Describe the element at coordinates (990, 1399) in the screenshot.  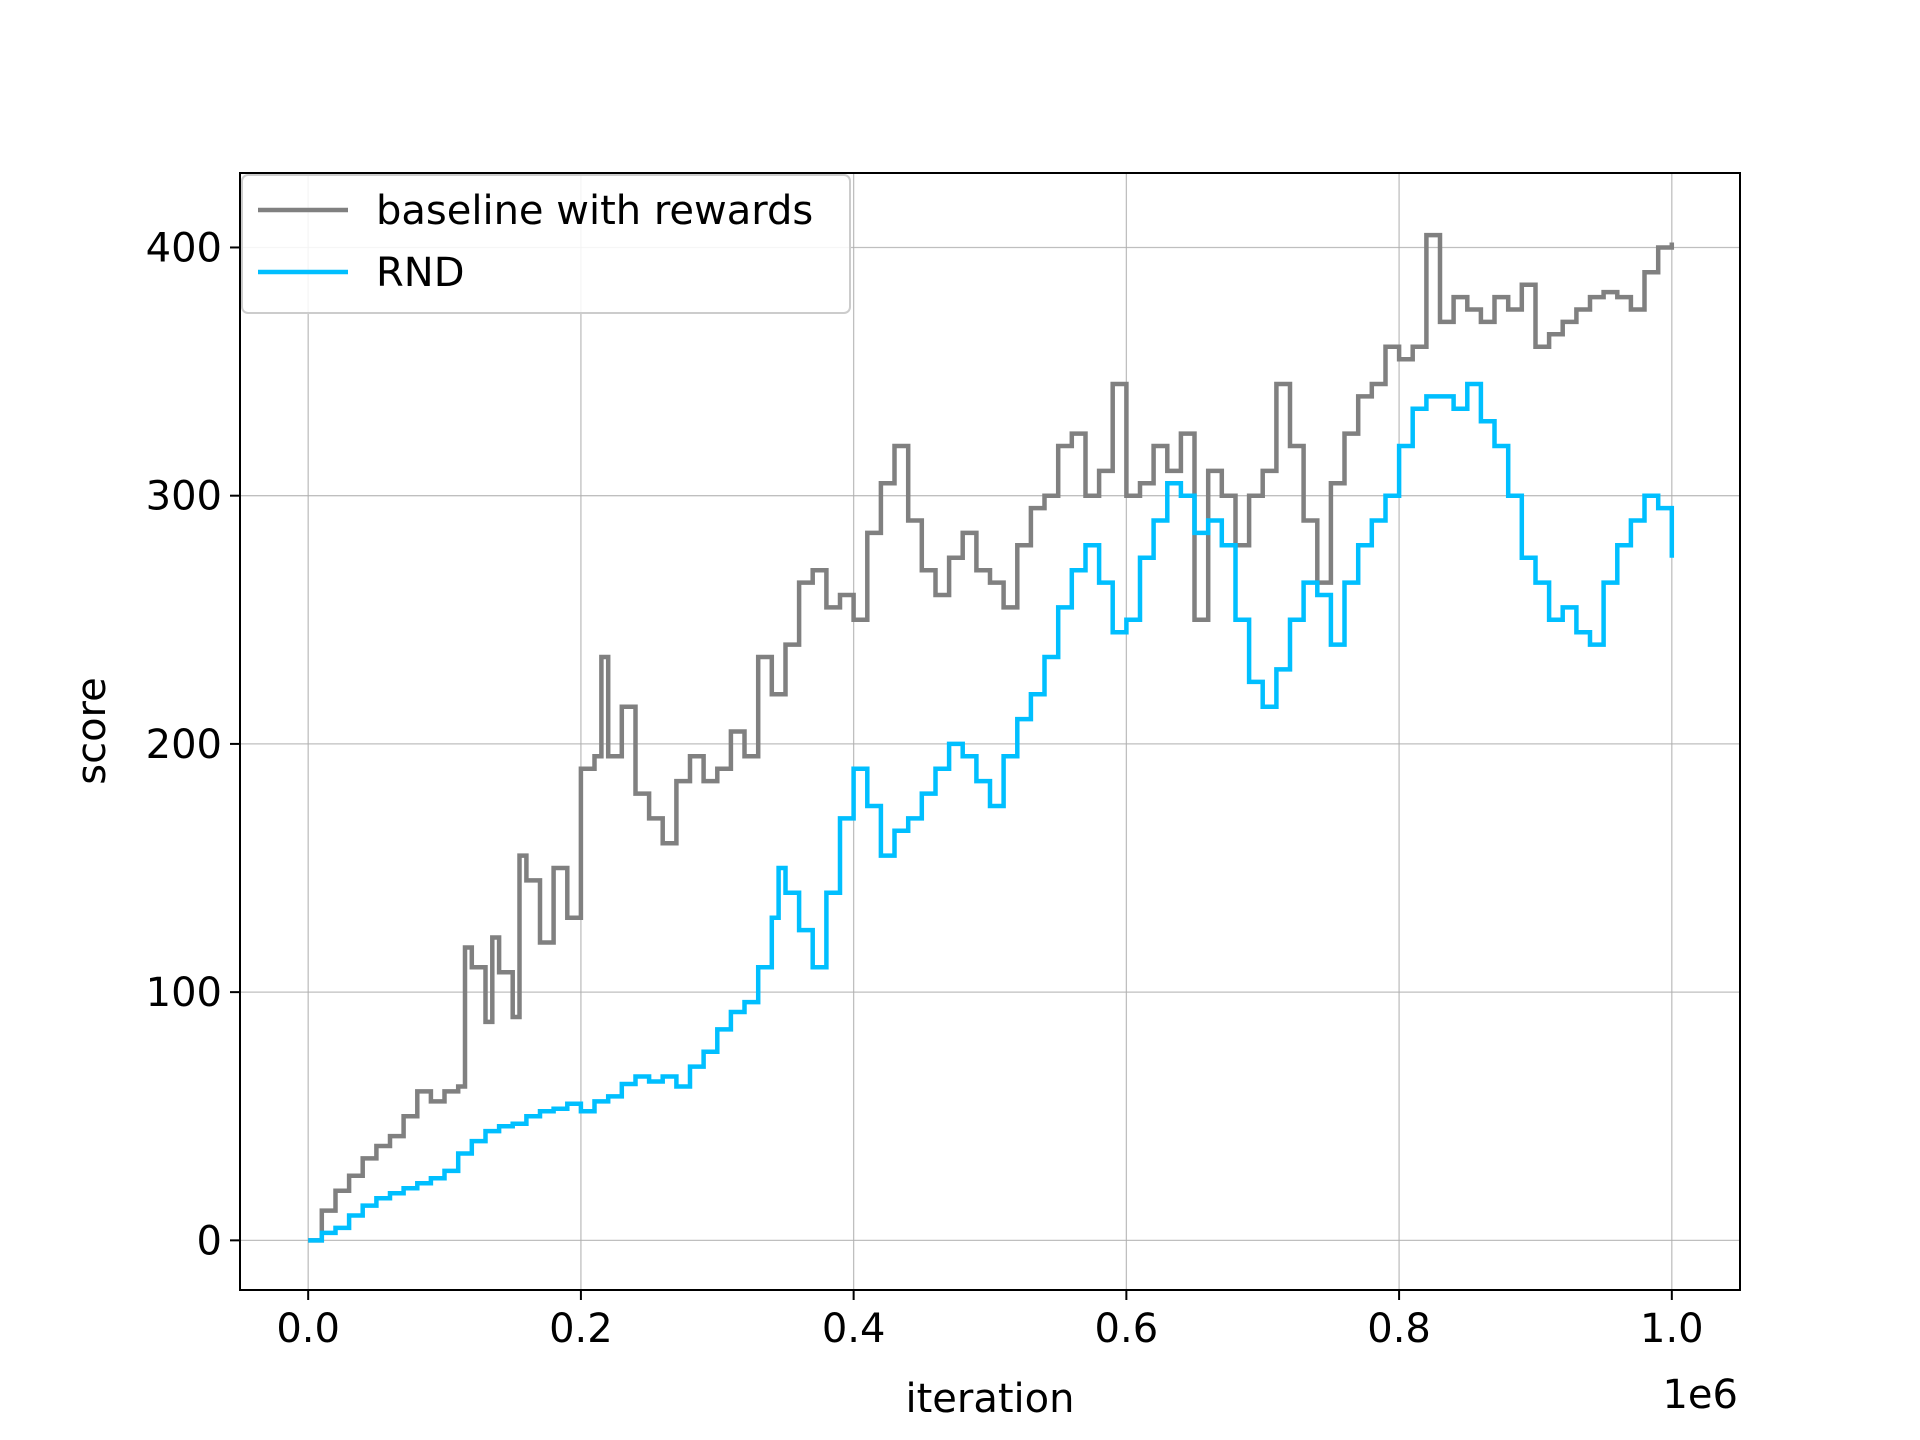
I see `x-axis-label: iteration` at that location.